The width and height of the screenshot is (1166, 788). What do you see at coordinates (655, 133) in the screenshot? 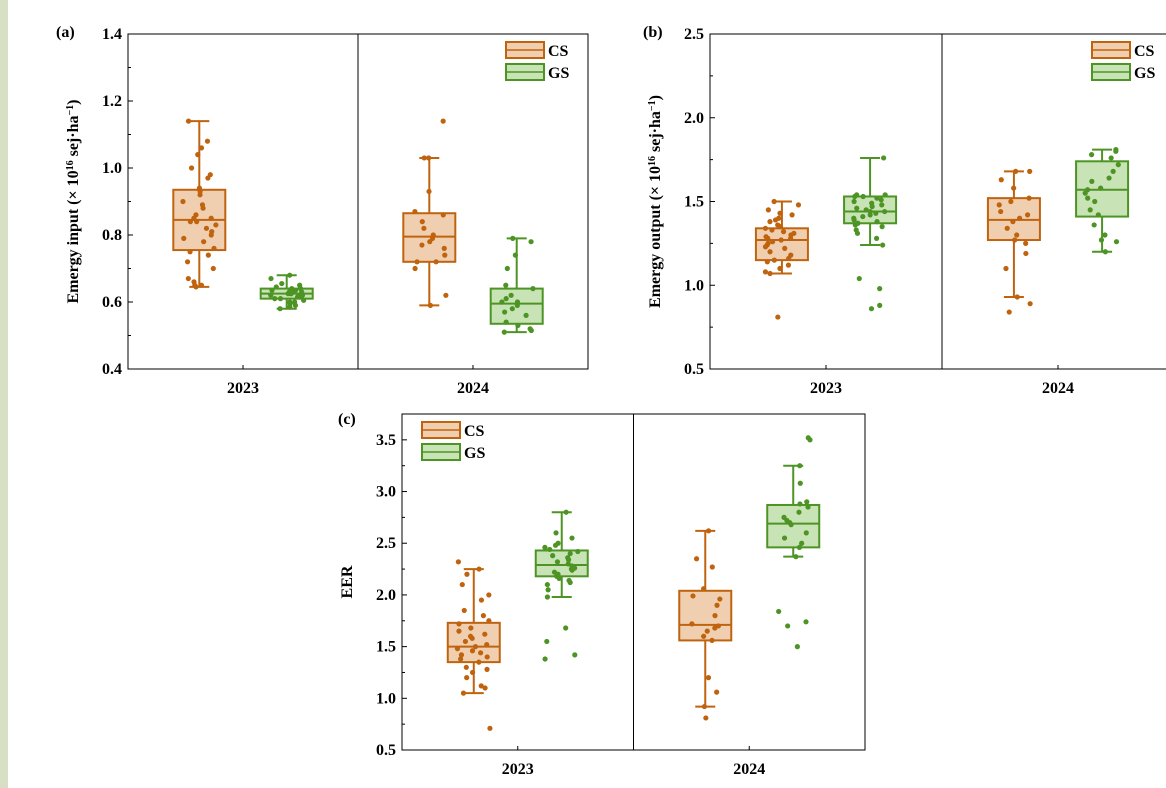
I see `y-axis-title-ylabel-unit: sej·ha` at bounding box center [655, 133].